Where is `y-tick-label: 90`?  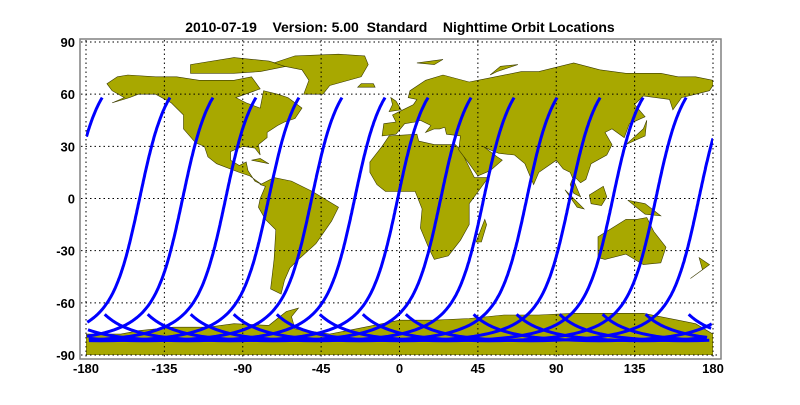
y-tick-label: 90 is located at coordinates (68, 42).